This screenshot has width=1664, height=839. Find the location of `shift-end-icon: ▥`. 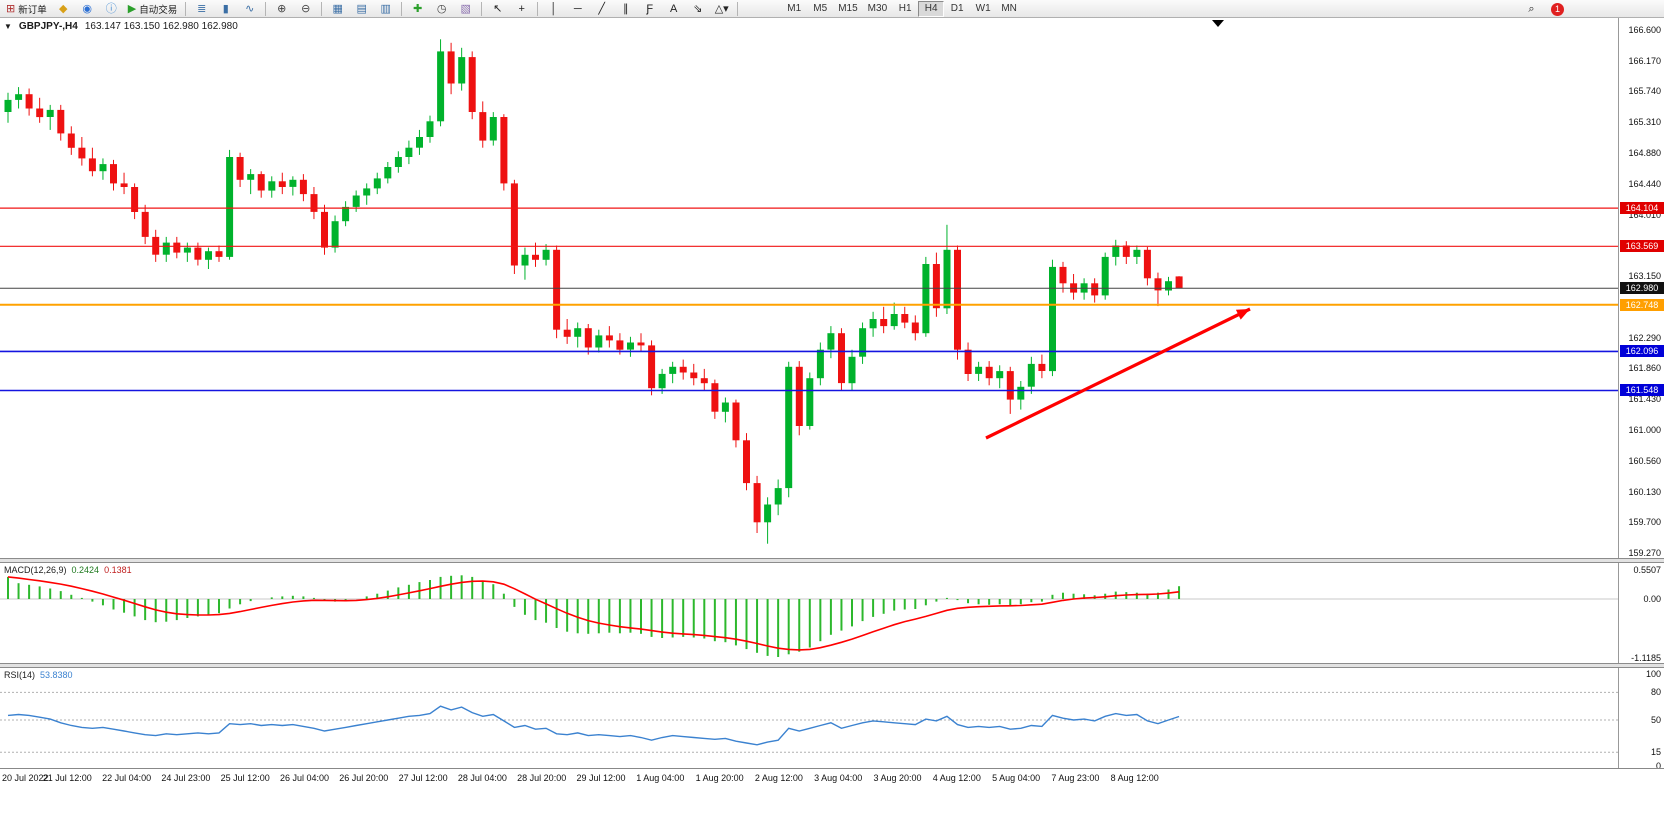

shift-end-icon: ▥ is located at coordinates (385, 8).